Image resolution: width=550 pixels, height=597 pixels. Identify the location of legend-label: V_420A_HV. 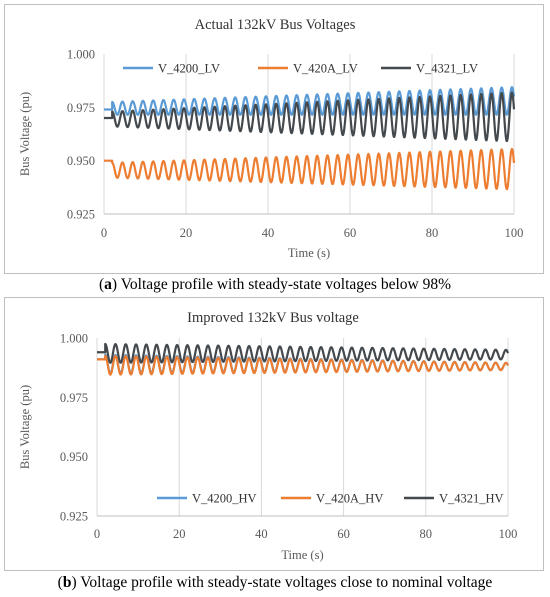
(349, 499).